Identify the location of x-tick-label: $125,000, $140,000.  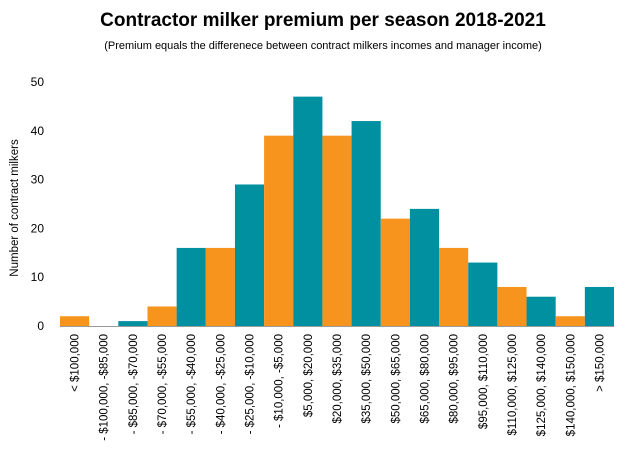
(542, 385).